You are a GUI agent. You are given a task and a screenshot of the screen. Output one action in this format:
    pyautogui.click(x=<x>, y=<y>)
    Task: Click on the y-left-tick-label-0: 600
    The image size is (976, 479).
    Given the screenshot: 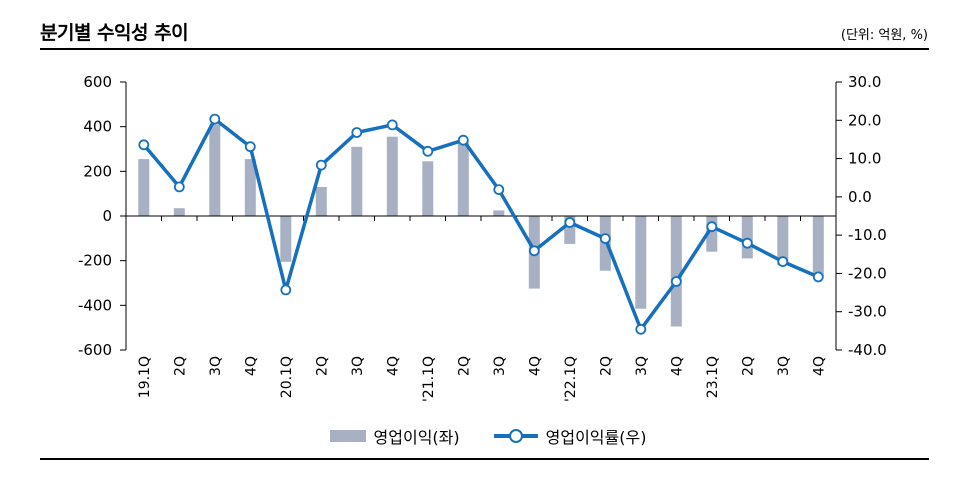 What is the action you would take?
    pyautogui.click(x=97, y=82)
    